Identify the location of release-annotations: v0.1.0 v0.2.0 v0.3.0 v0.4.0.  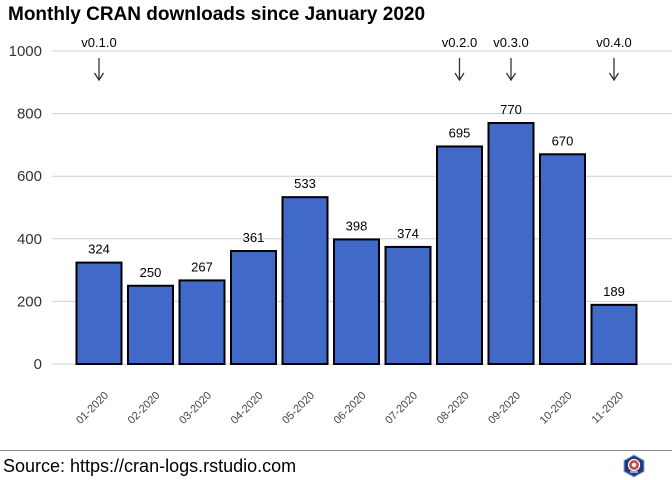
(356, 58).